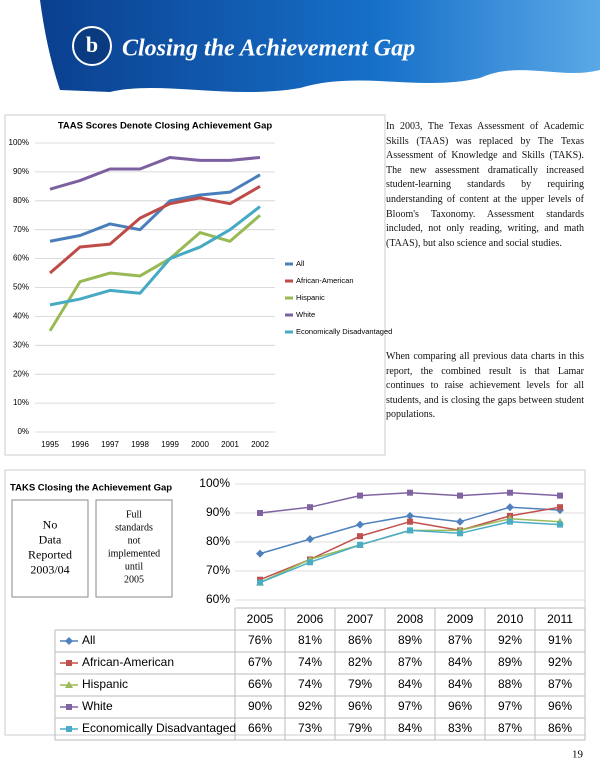  What do you see at coordinates (92, 44) in the screenshot?
I see `logo-letter: b` at bounding box center [92, 44].